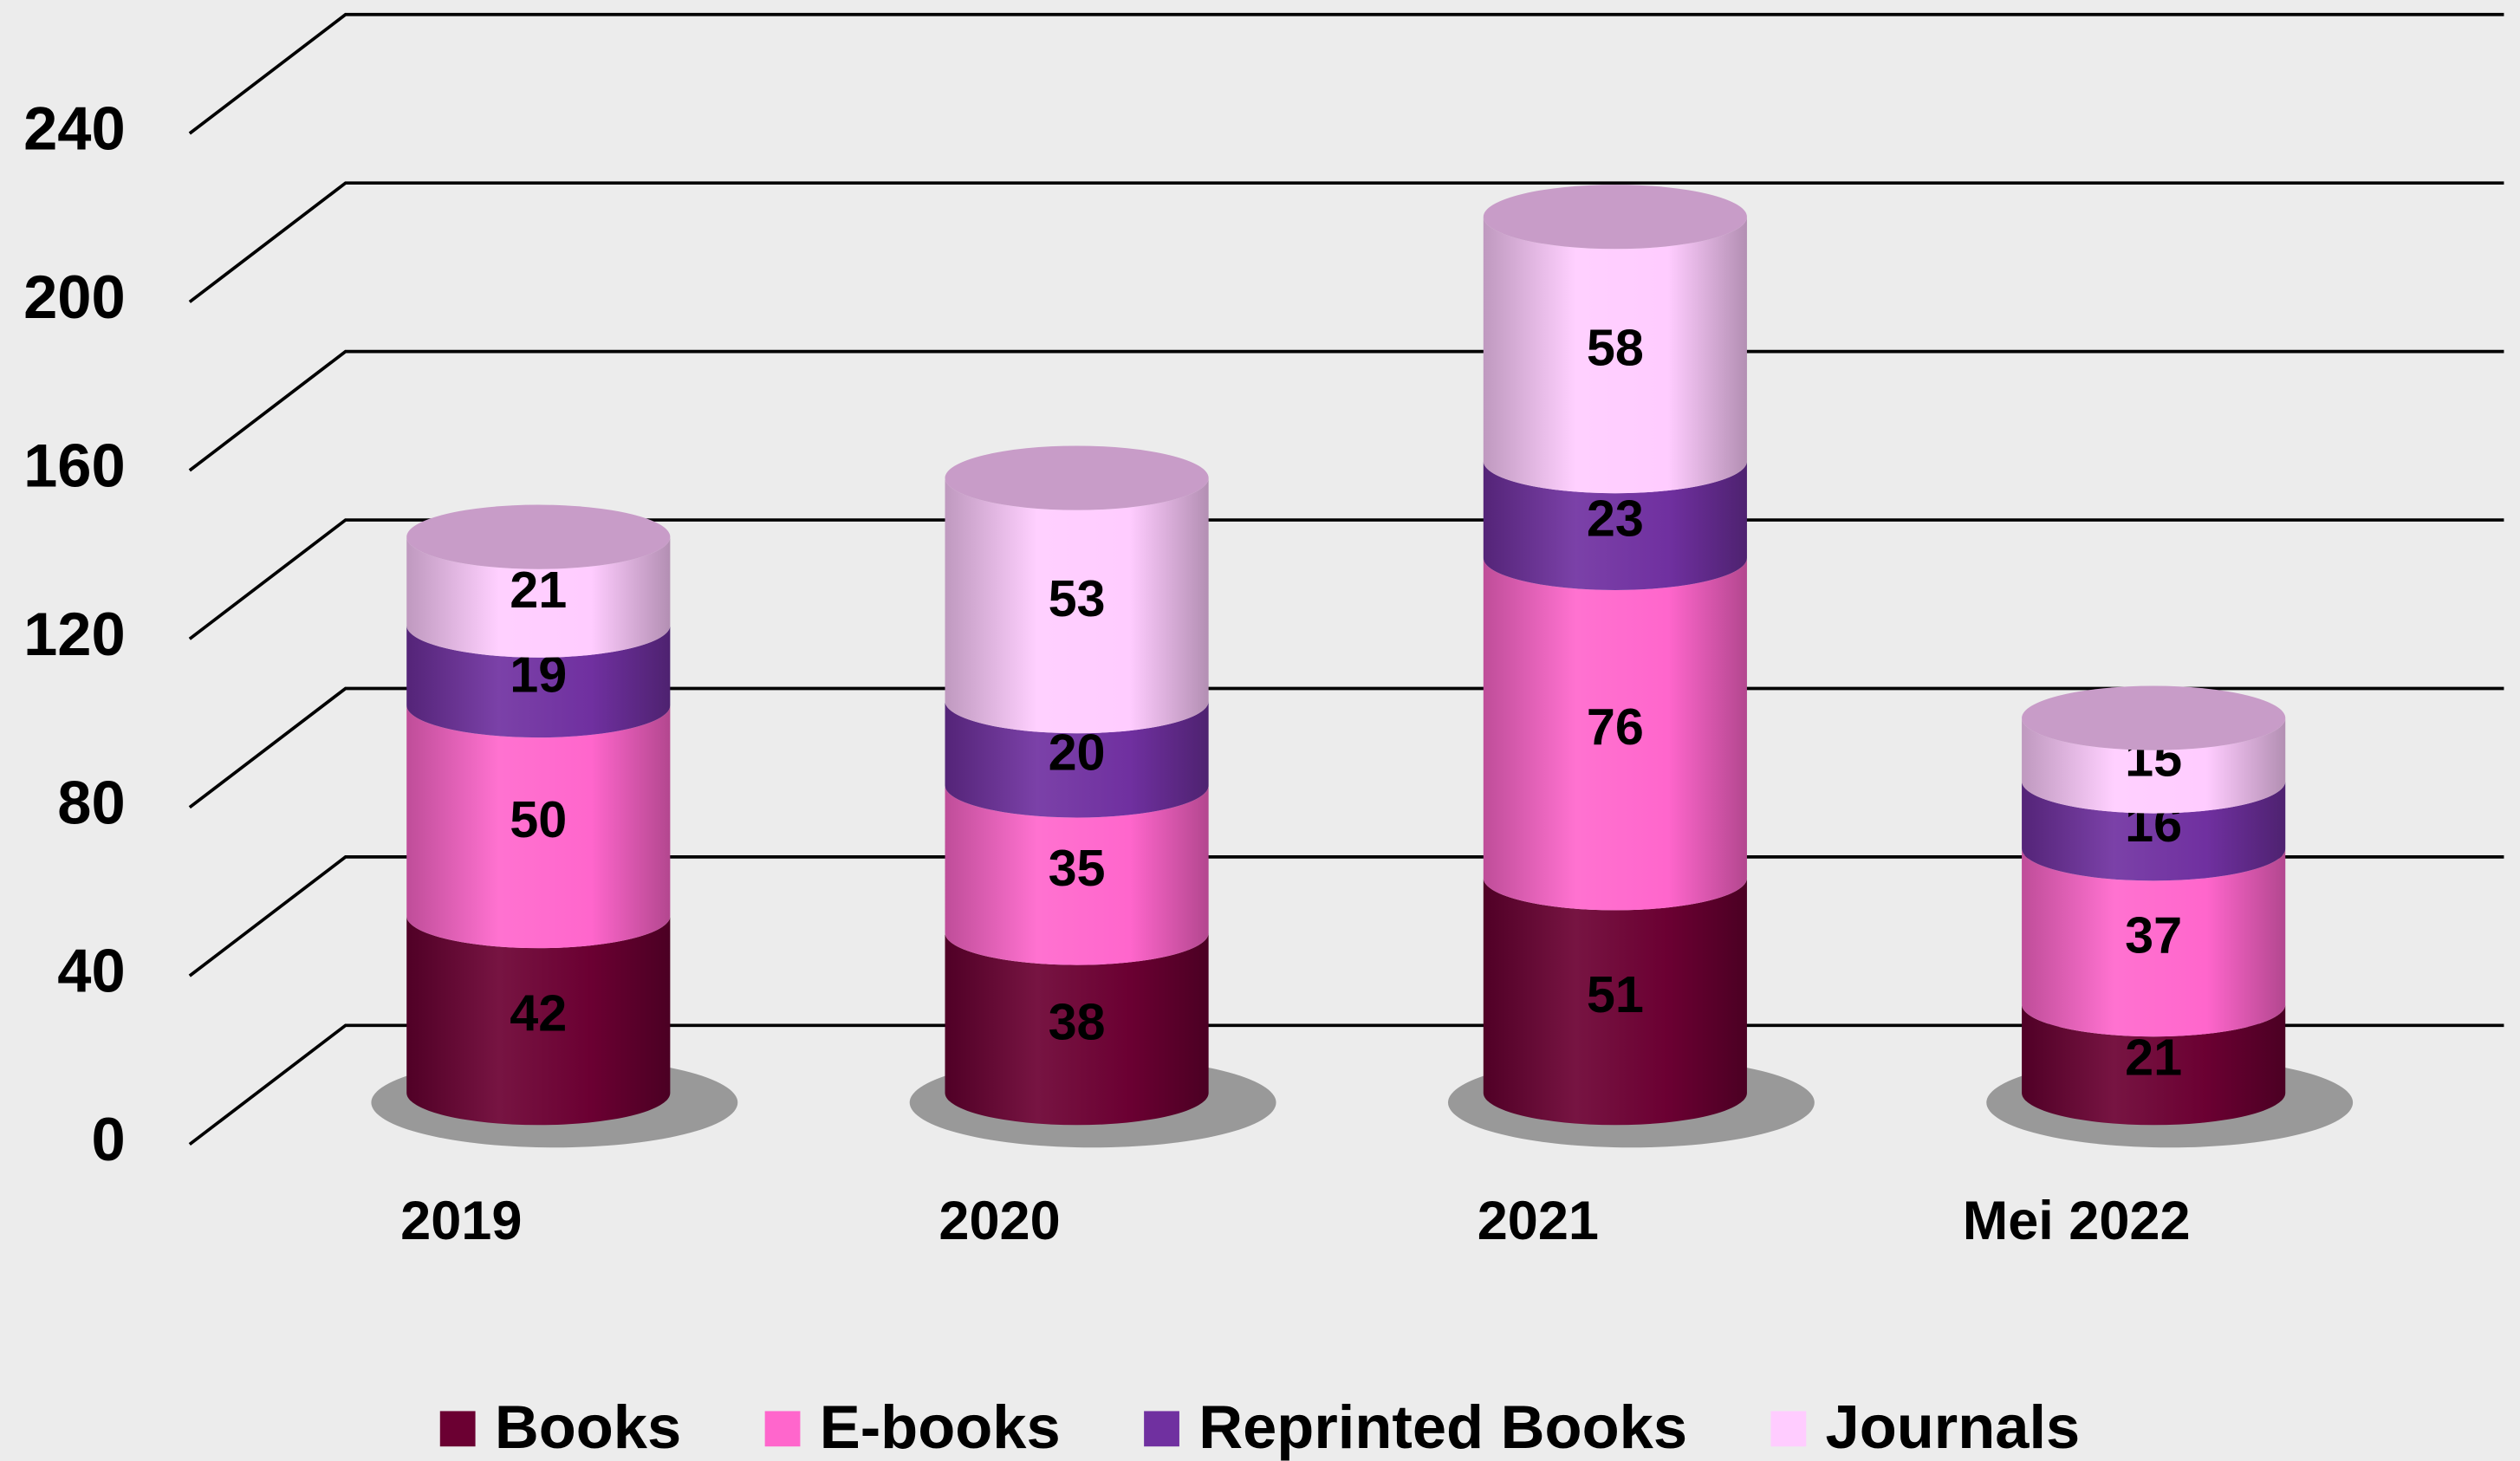 The image size is (2520, 1461). Describe the element at coordinates (108, 1139) in the screenshot. I see `y-tick-label: 0` at that location.